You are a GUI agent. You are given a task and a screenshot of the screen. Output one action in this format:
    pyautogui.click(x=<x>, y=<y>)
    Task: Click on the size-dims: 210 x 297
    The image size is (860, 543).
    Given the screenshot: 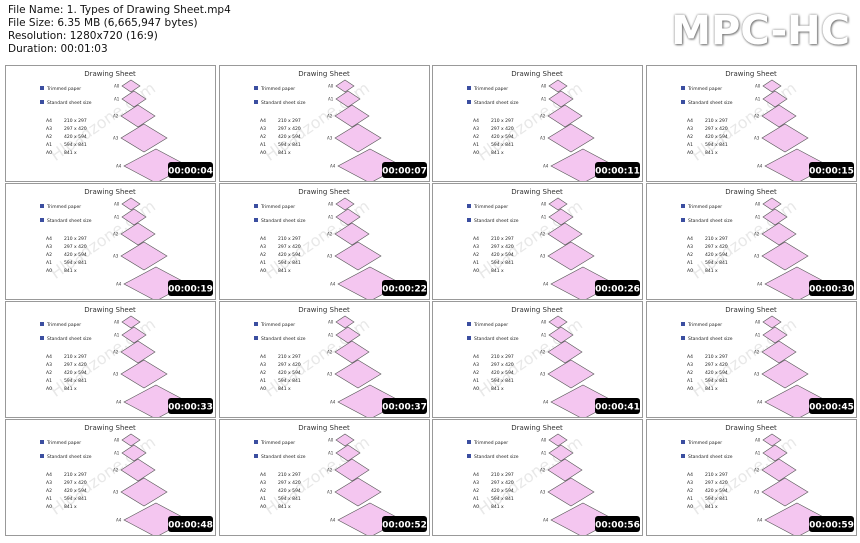 What is the action you would take?
    pyautogui.click(x=75, y=357)
    